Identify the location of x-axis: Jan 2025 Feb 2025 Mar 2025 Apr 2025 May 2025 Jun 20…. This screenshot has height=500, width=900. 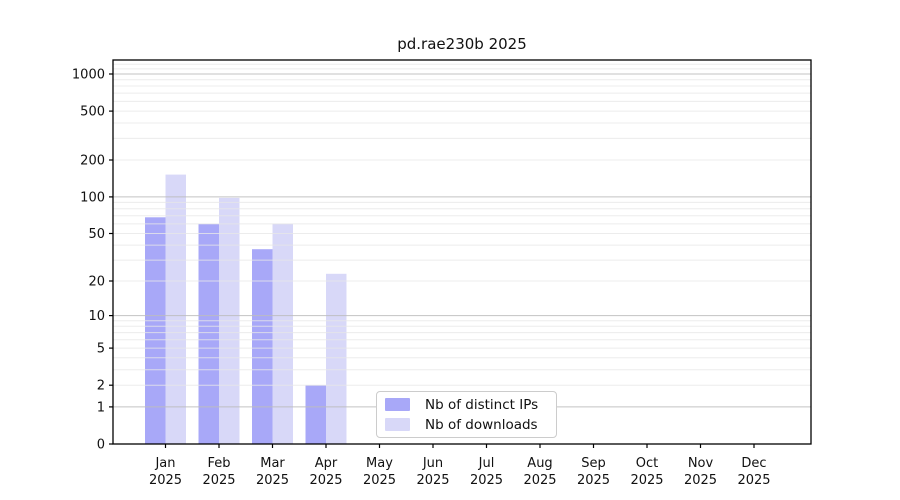
(460, 466).